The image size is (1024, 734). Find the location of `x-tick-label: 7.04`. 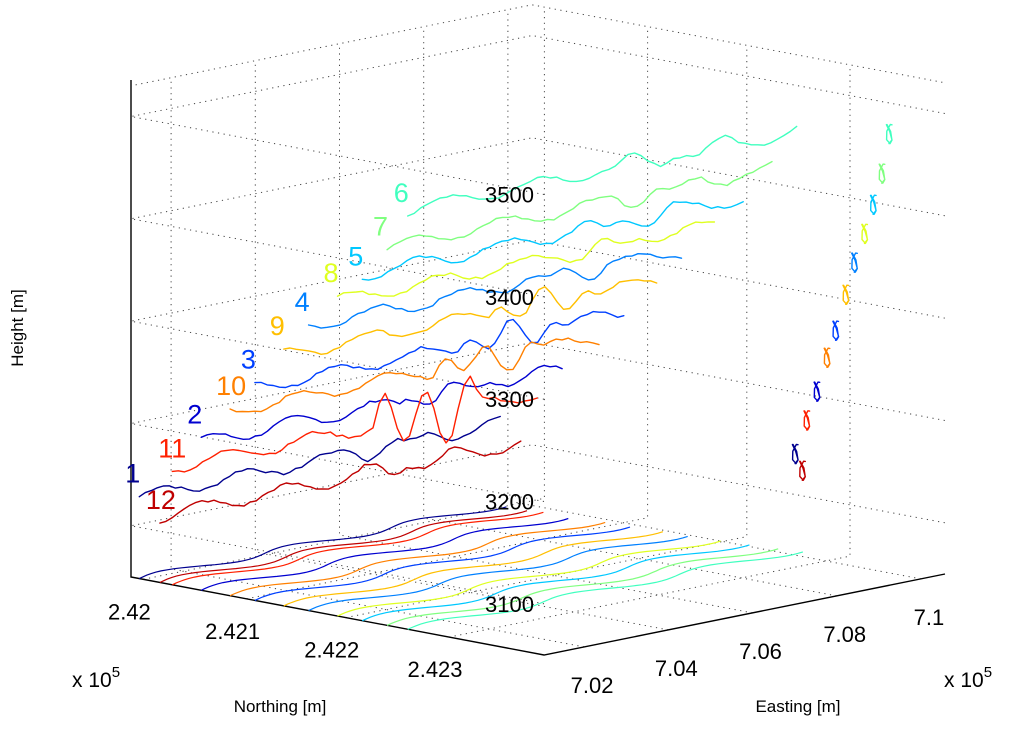

x-tick-label: 7.04 is located at coordinates (676, 668).